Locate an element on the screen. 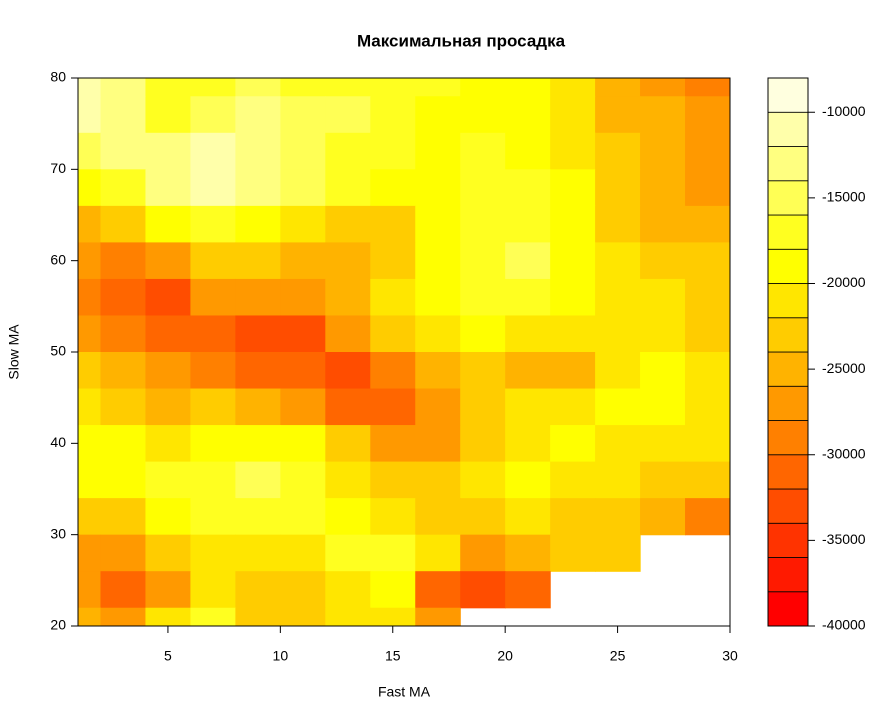 Image resolution: width=886 pixels, height=724 pixels. y-tick-label: 20 is located at coordinates (58, 625).